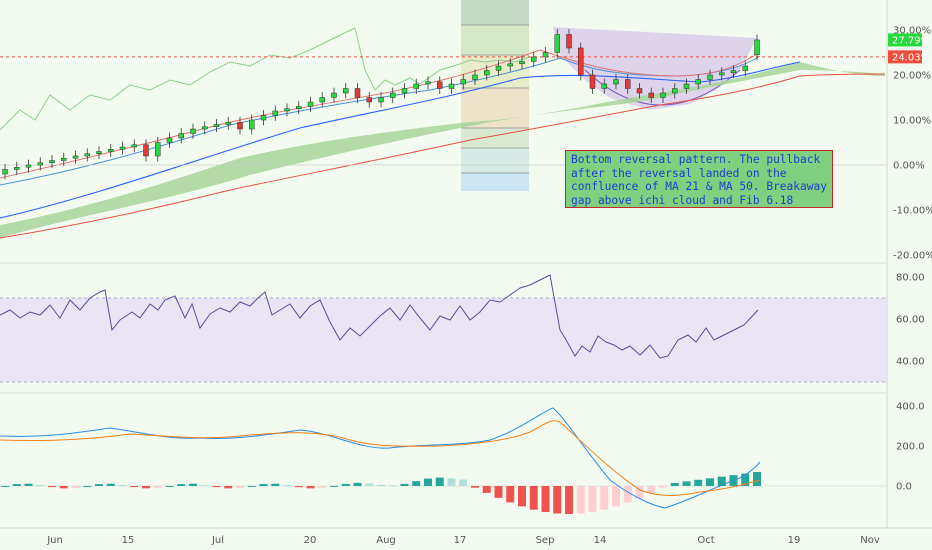 The image size is (932, 550). I want to click on time-tick-label: 20, so click(310, 540).